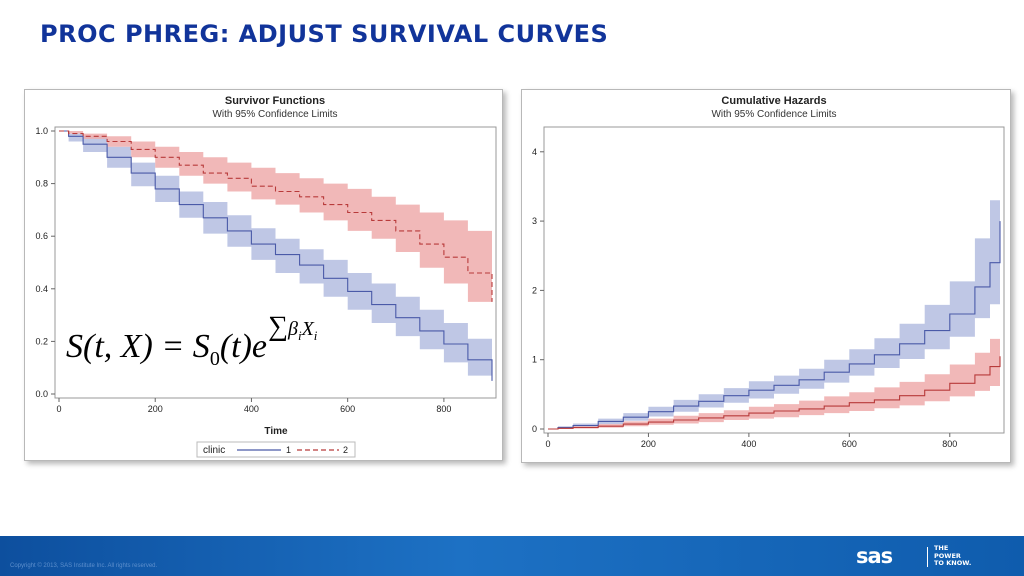  I want to click on logo-divider, so click(927, 557).